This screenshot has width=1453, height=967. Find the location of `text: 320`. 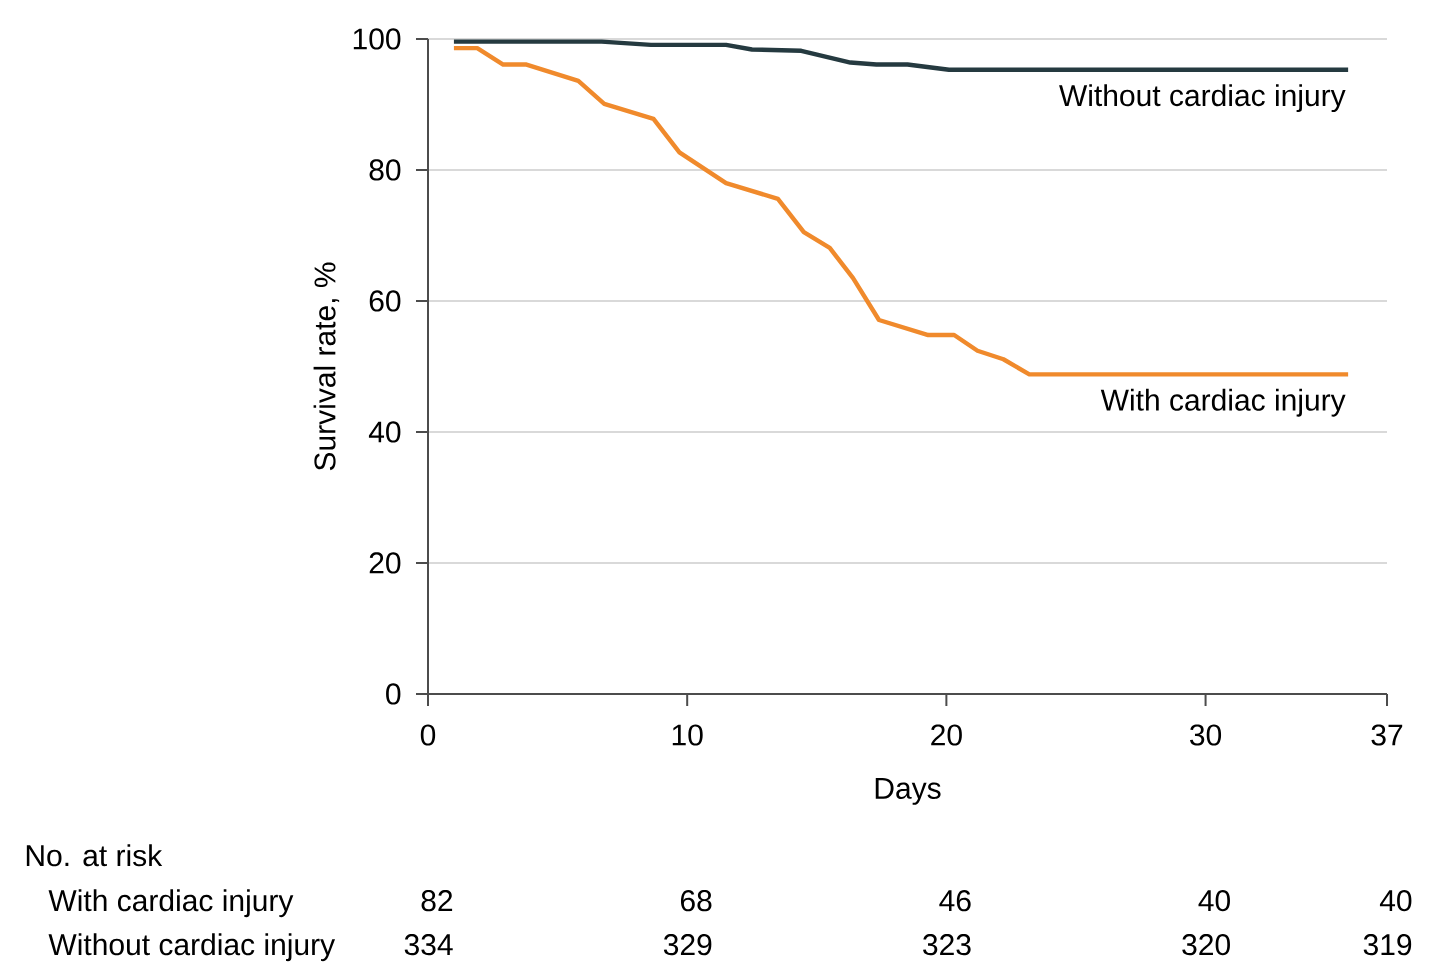

text: 320 is located at coordinates (1206, 945).